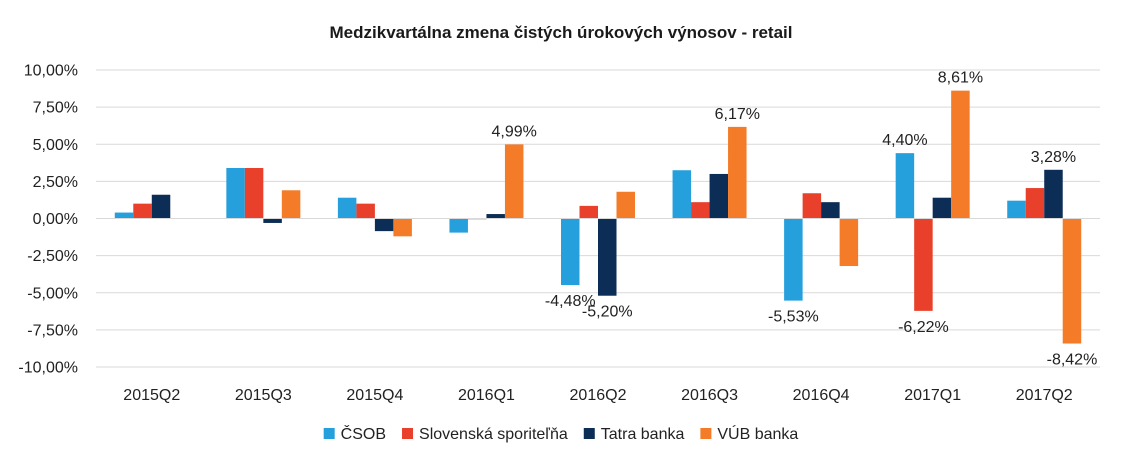  I want to click on y-tick-label: 7,50%, so click(55, 108).